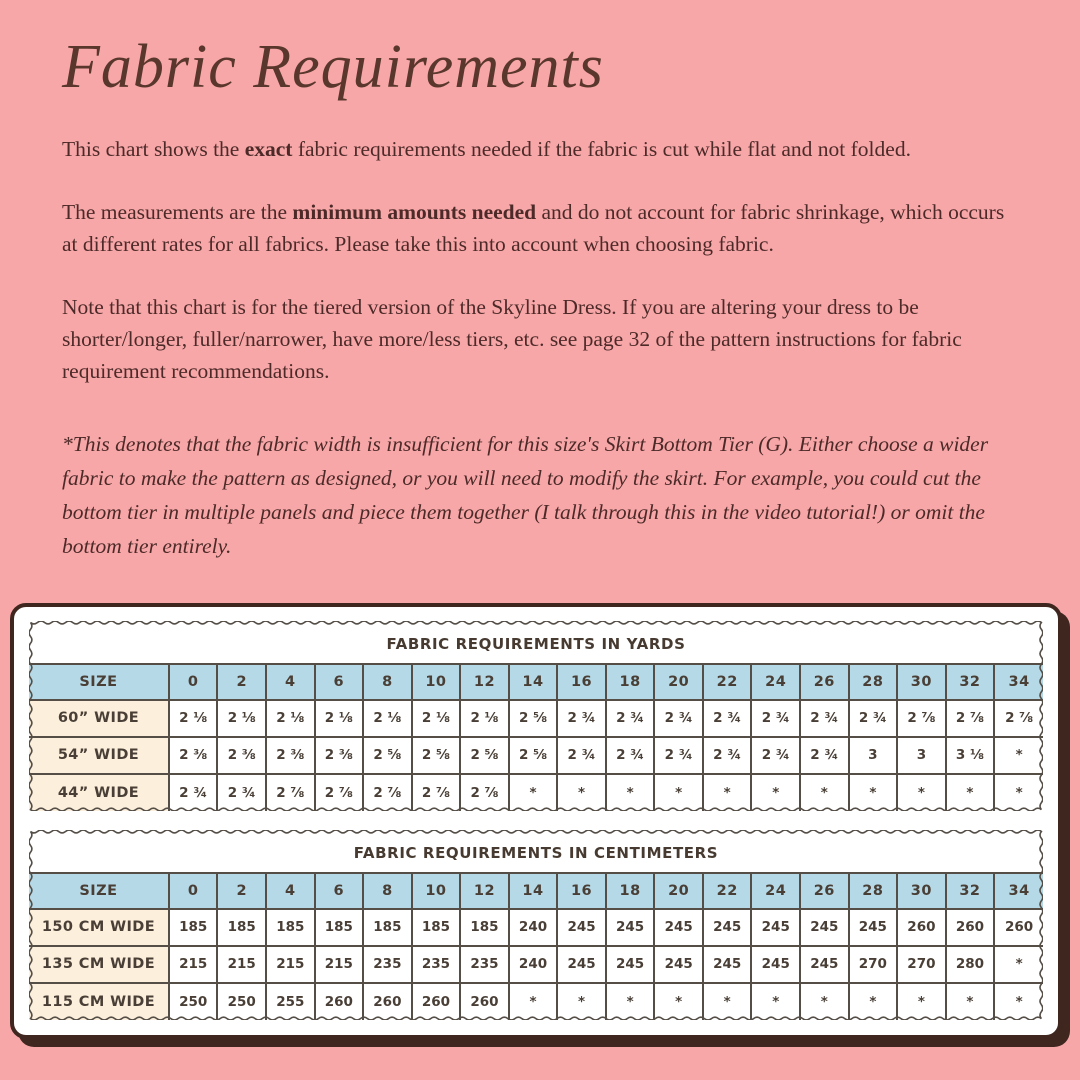 Image resolution: width=1080 pixels, height=1080 pixels. What do you see at coordinates (99, 791) in the screenshot?
I see `fabric-width-label: 44” WIDE` at bounding box center [99, 791].